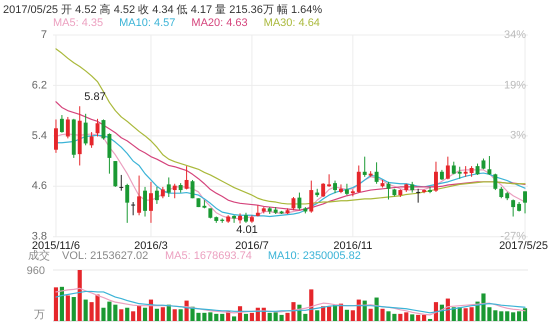 Image resolution: width=550 pixels, height=323 pixels. Describe the element at coordinates (247, 230) in the screenshot. I see `annotation: 4.01` at that location.